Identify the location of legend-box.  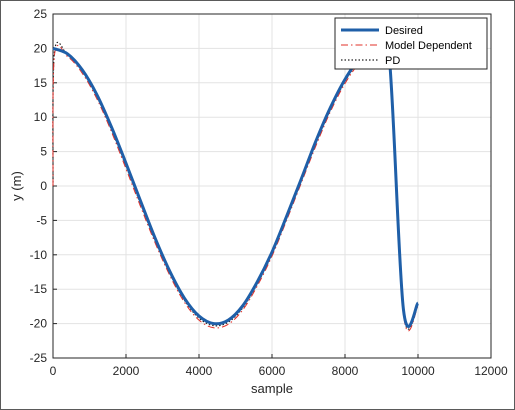
(411, 43).